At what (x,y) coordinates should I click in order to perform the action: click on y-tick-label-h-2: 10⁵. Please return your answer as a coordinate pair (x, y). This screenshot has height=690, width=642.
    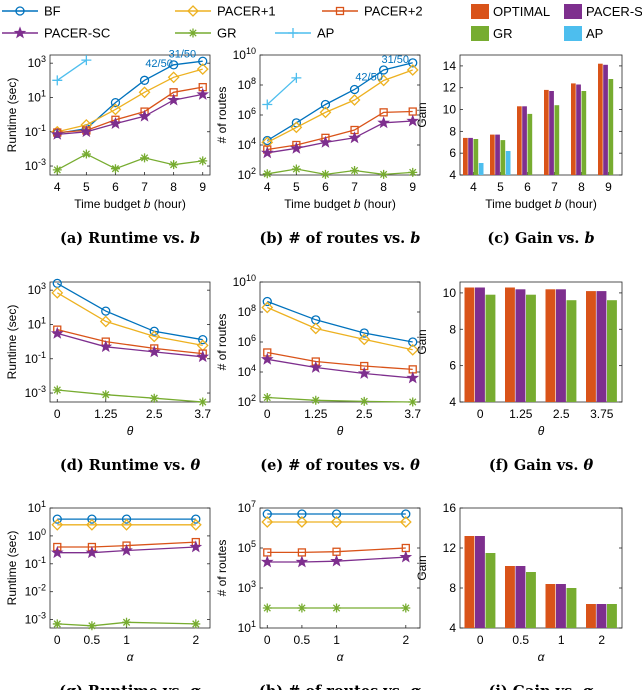
    Looking at the image, I should click on (247, 547).